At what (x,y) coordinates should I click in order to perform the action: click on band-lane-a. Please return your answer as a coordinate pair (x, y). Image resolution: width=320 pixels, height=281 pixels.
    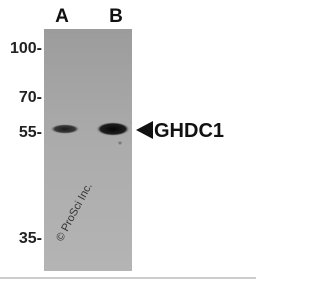
    Looking at the image, I should click on (65, 129).